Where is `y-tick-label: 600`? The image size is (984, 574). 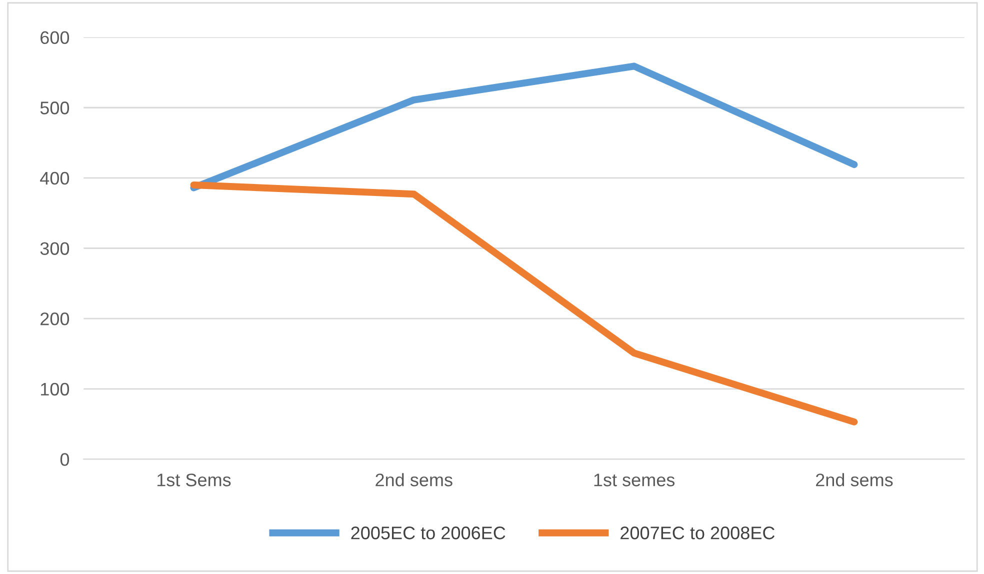 y-tick-label: 600 is located at coordinates (55, 37).